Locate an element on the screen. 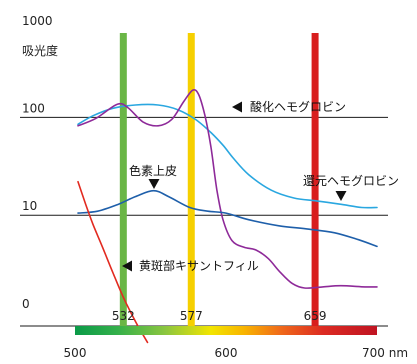  wavelength-label: 577 is located at coordinates (191, 316).